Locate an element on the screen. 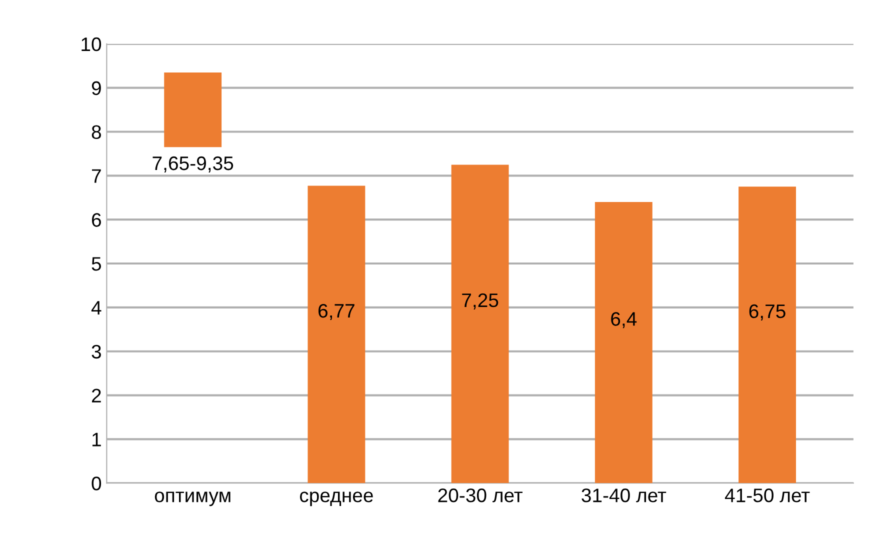 The height and width of the screenshot is (549, 889). y-tick-label: 1 is located at coordinates (96, 439).